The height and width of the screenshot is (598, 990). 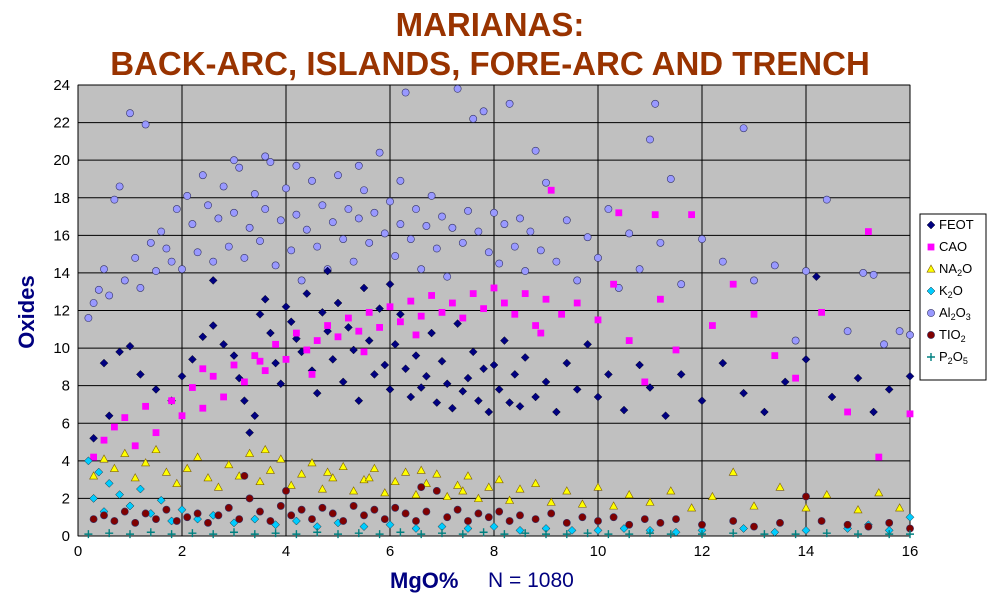 What do you see at coordinates (490, 63) in the screenshot?
I see `chart-title-line-2: BACK-ARC, ISLANDS, FORE-ARC AND TRENCH` at bounding box center [490, 63].